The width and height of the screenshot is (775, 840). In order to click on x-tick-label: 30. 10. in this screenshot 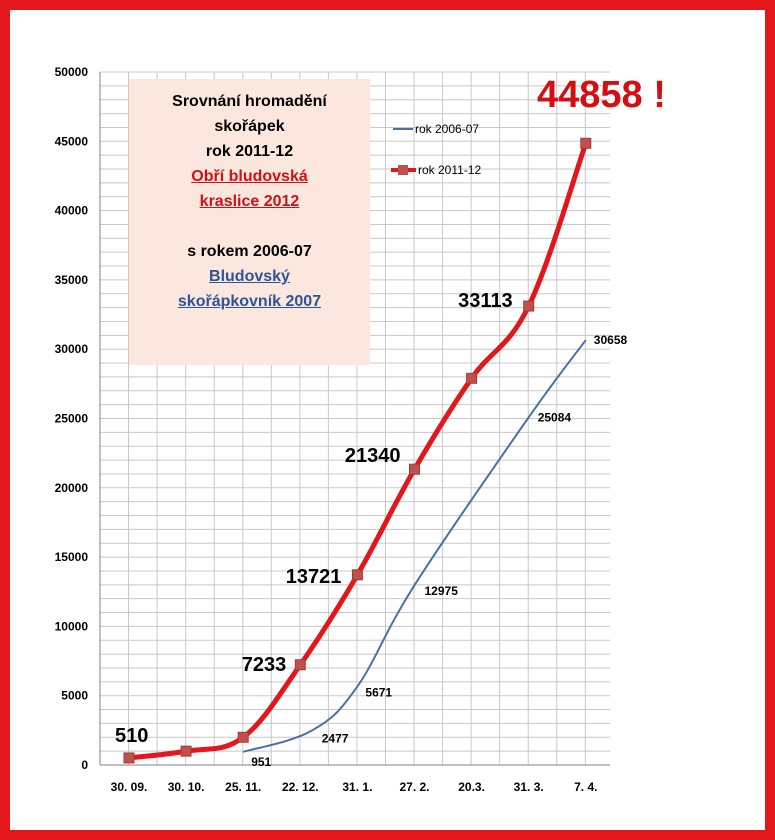, I will do `click(186, 787)`.